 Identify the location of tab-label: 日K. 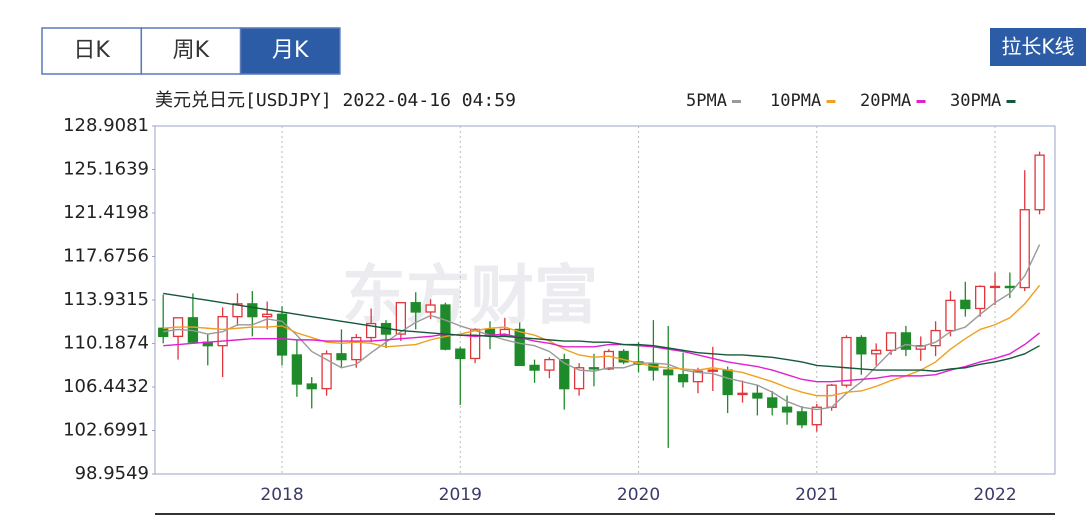
(91, 50).